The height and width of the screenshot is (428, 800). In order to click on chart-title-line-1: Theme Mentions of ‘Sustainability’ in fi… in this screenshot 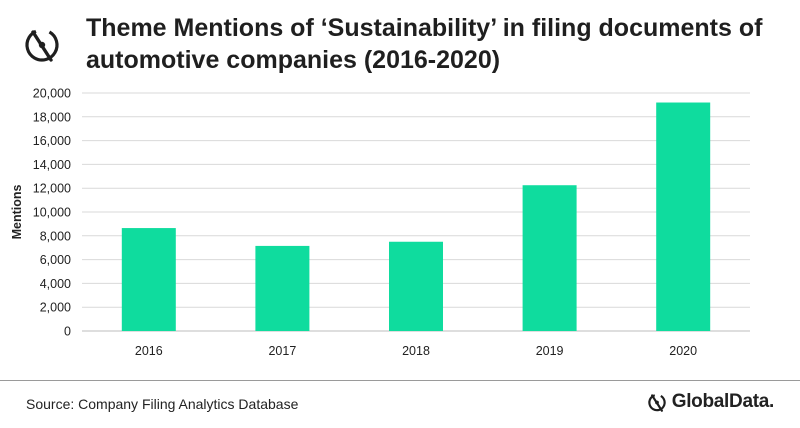, I will do `click(424, 28)`.